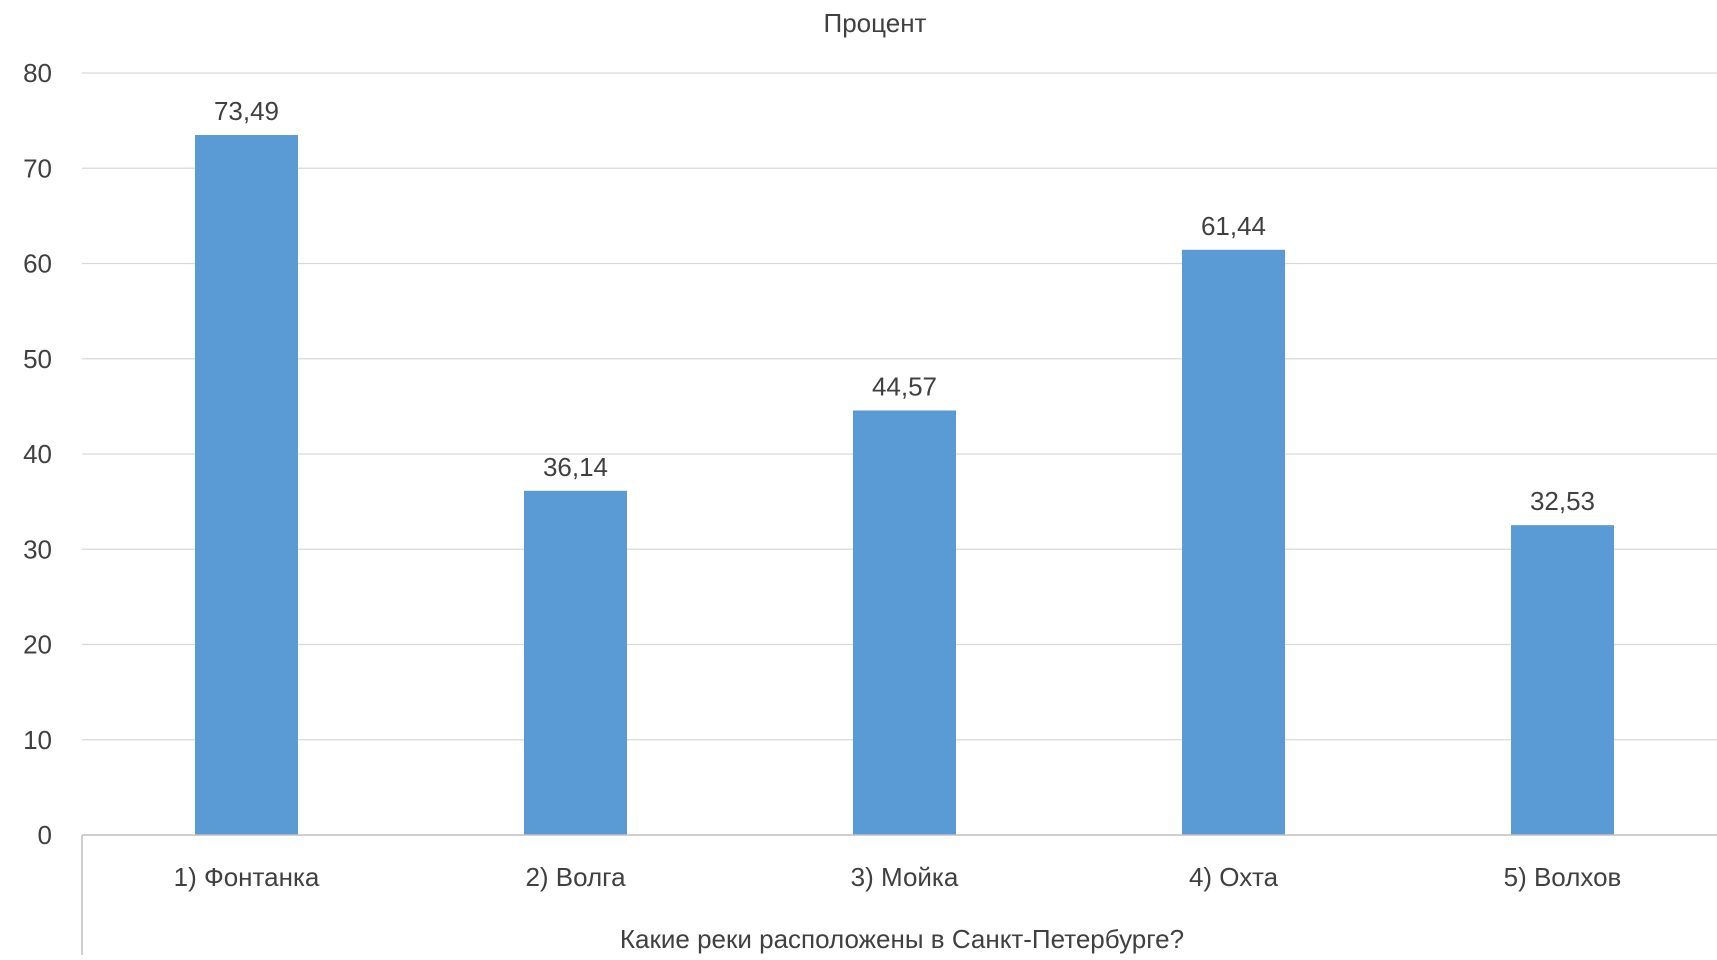 The image size is (1717, 960). What do you see at coordinates (45, 835) in the screenshot?
I see `y-tick-label: 0` at bounding box center [45, 835].